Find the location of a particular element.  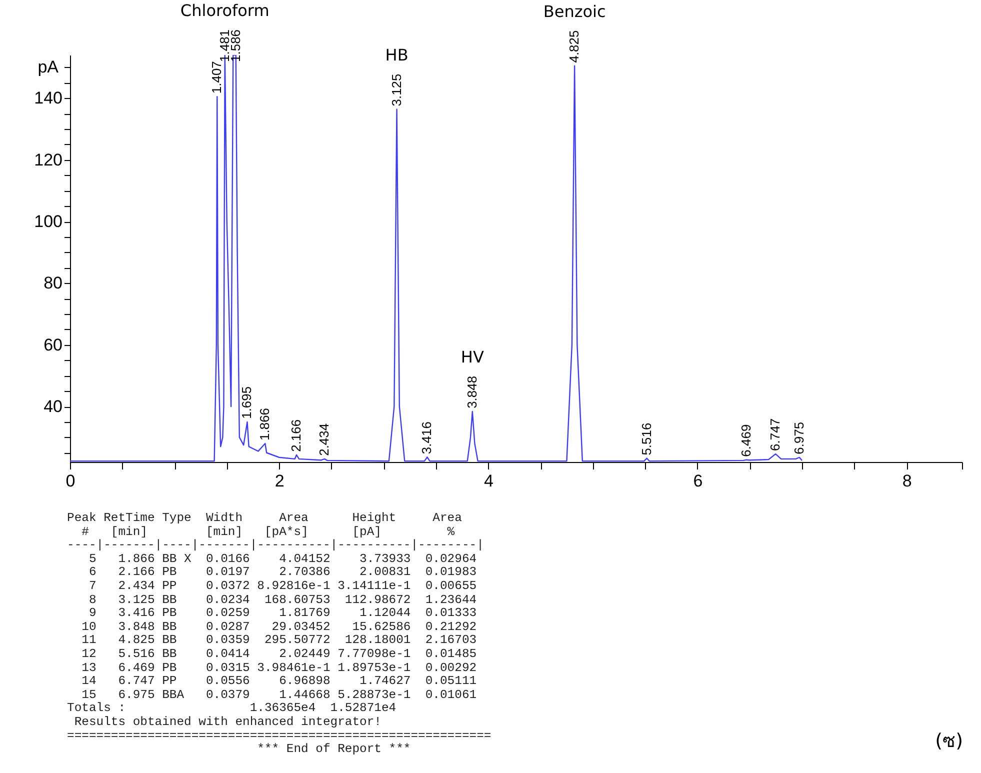

annotation: 4.825 is located at coordinates (574, 46).